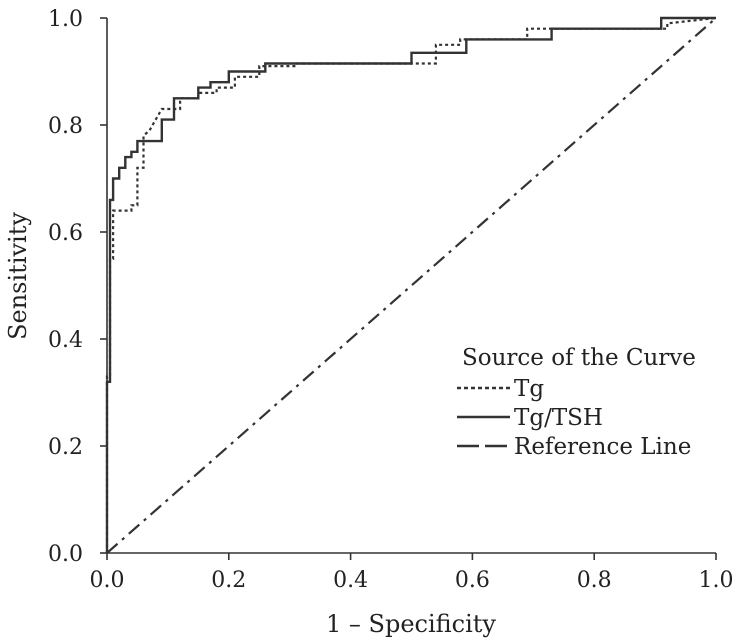 The height and width of the screenshot is (643, 735). What do you see at coordinates (228, 580) in the screenshot?
I see `x-tick-label: 0.2` at bounding box center [228, 580].